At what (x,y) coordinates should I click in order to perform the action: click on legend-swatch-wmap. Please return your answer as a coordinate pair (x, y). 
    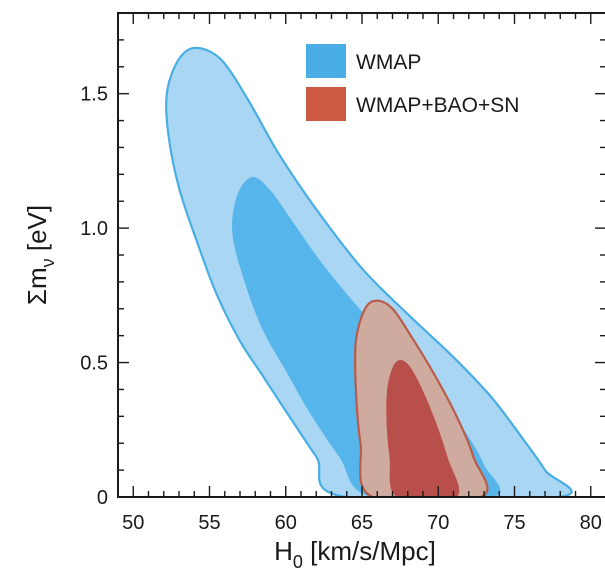
    Looking at the image, I should click on (326, 61).